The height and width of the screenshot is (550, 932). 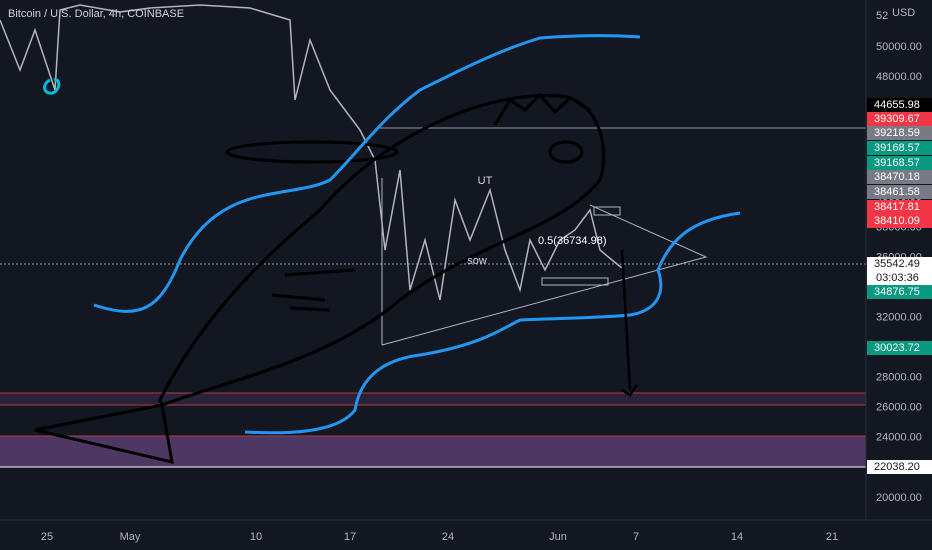 What do you see at coordinates (477, 261) in the screenshot?
I see `annotation: sow` at bounding box center [477, 261].